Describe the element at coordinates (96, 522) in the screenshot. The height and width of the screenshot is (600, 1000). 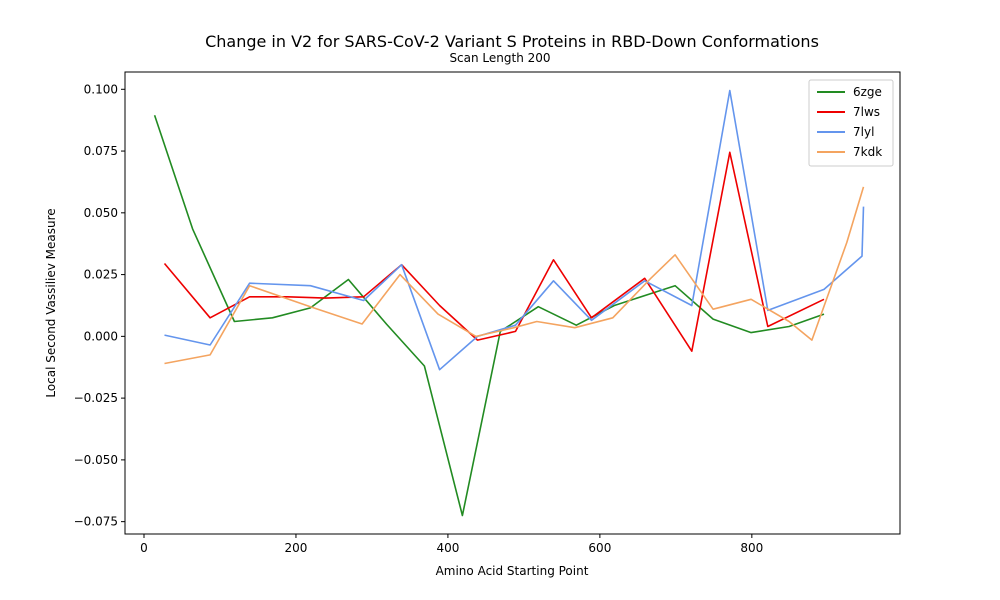
I see `y-tick-label: −0.075` at that location.